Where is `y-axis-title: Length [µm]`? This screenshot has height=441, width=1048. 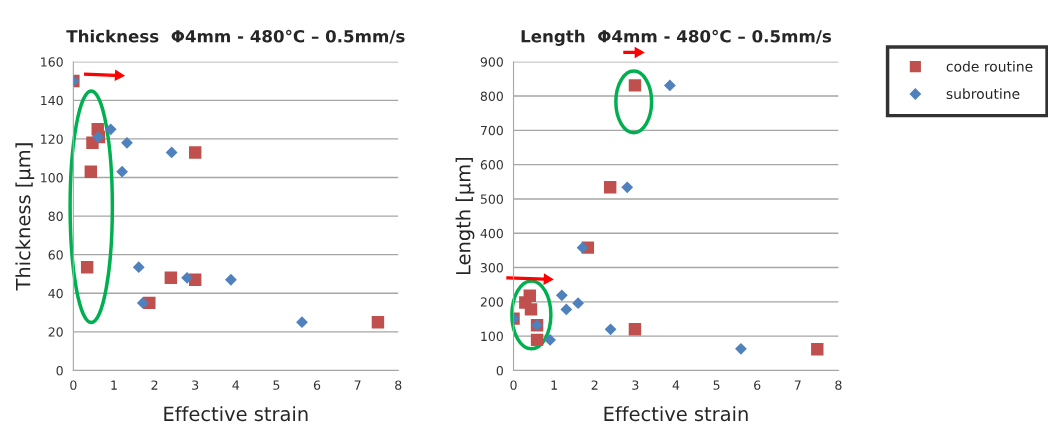 y-axis-title: Length [µm] is located at coordinates (465, 216).